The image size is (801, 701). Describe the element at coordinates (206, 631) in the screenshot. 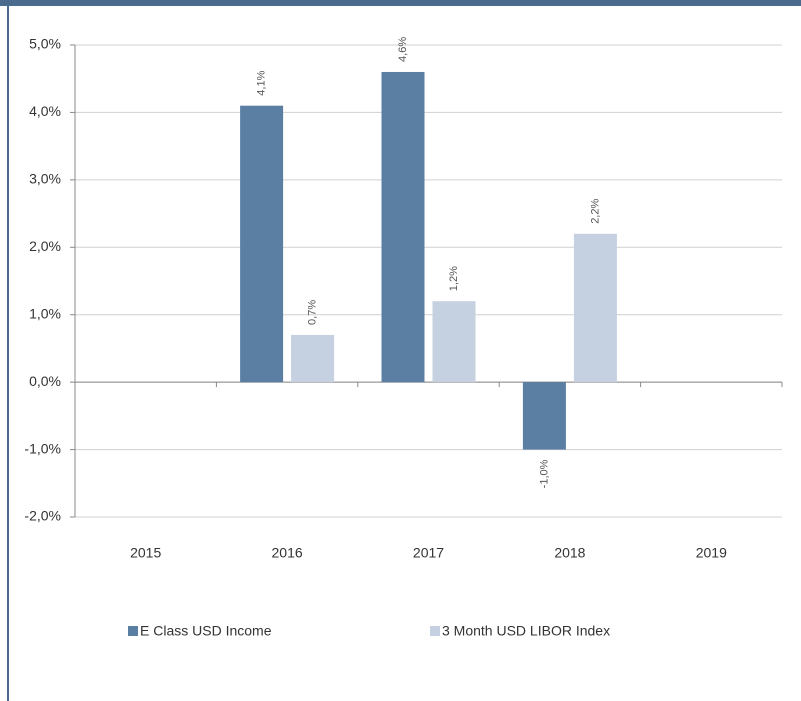

I see `legend-label: E Class USD Income` at that location.